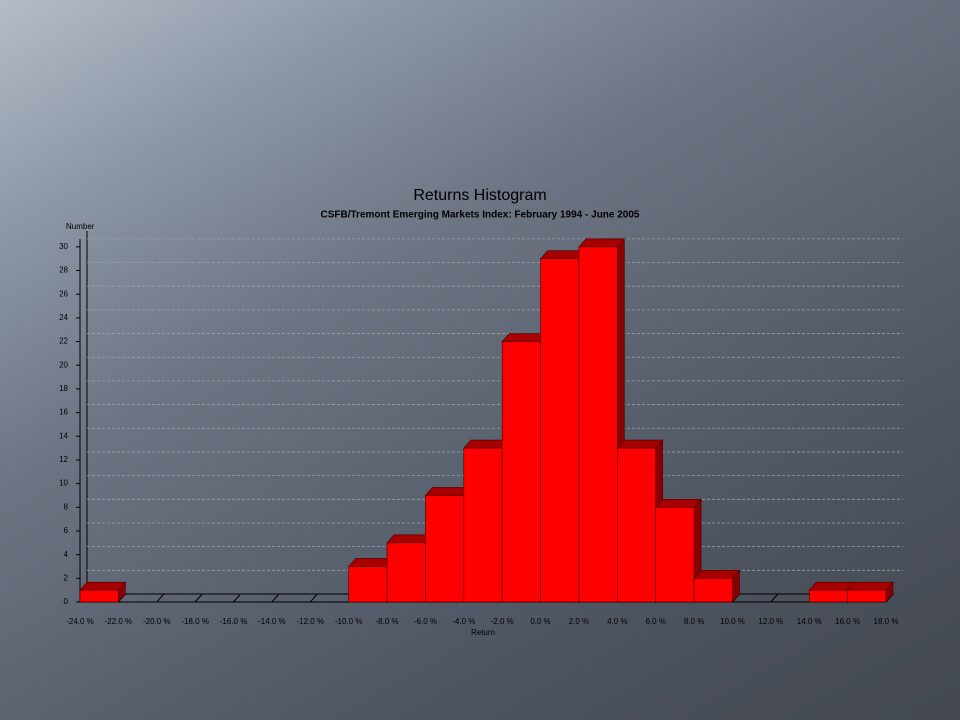 This screenshot has height=720, width=960. What do you see at coordinates (80, 621) in the screenshot?
I see `x-tick-label: -24.0 %` at bounding box center [80, 621].